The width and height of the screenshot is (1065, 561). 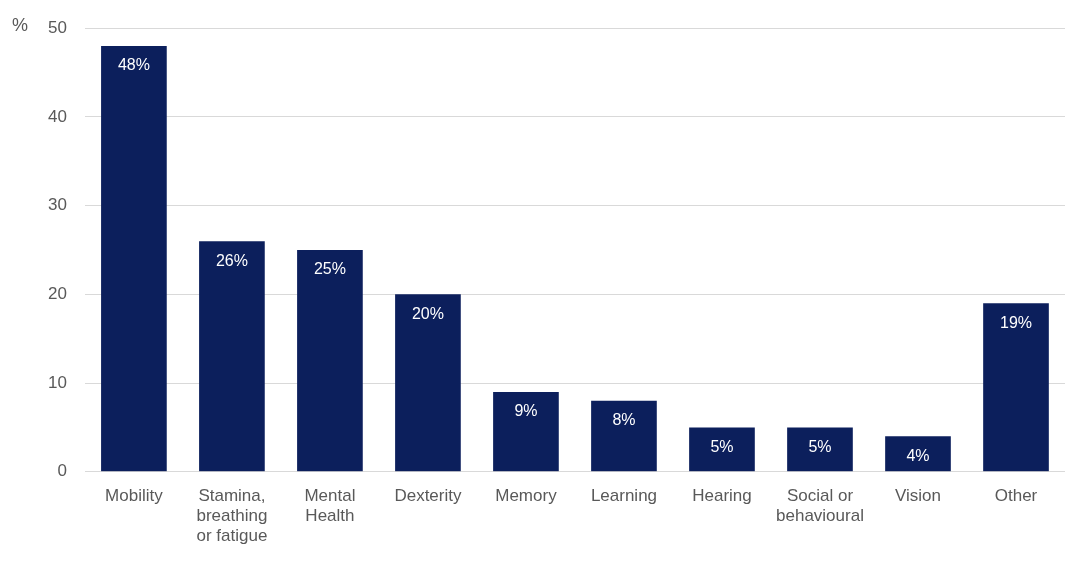 I want to click on data-label: 9%, so click(x=526, y=411).